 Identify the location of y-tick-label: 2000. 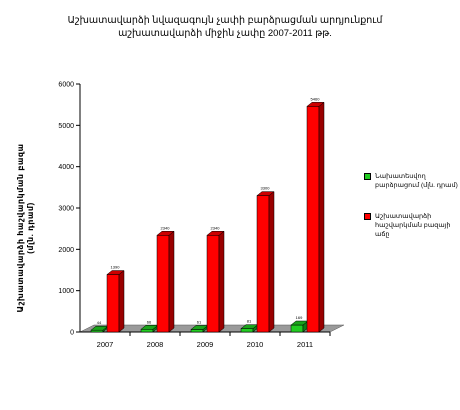
(66, 250).